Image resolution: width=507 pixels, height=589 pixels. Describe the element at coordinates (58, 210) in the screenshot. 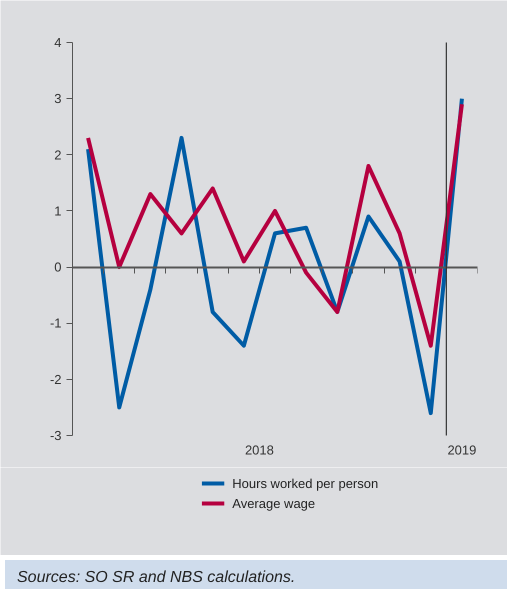

I see `y-tick-label: 1` at that location.